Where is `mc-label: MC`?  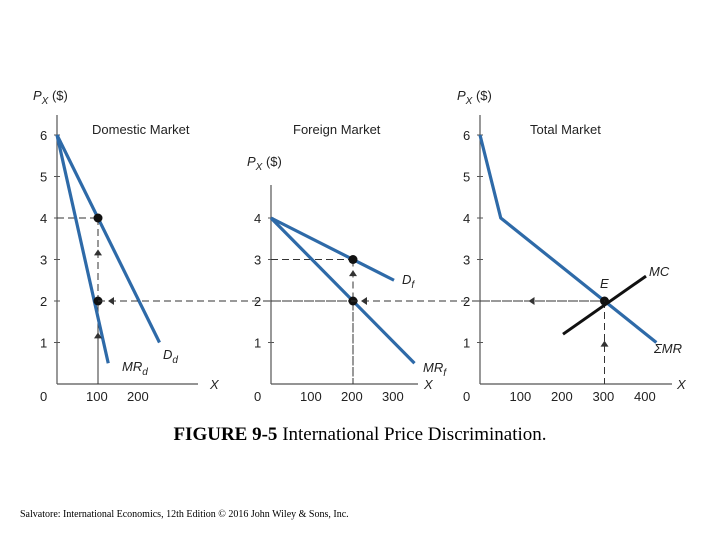
mc-label: MC is located at coordinates (659, 271).